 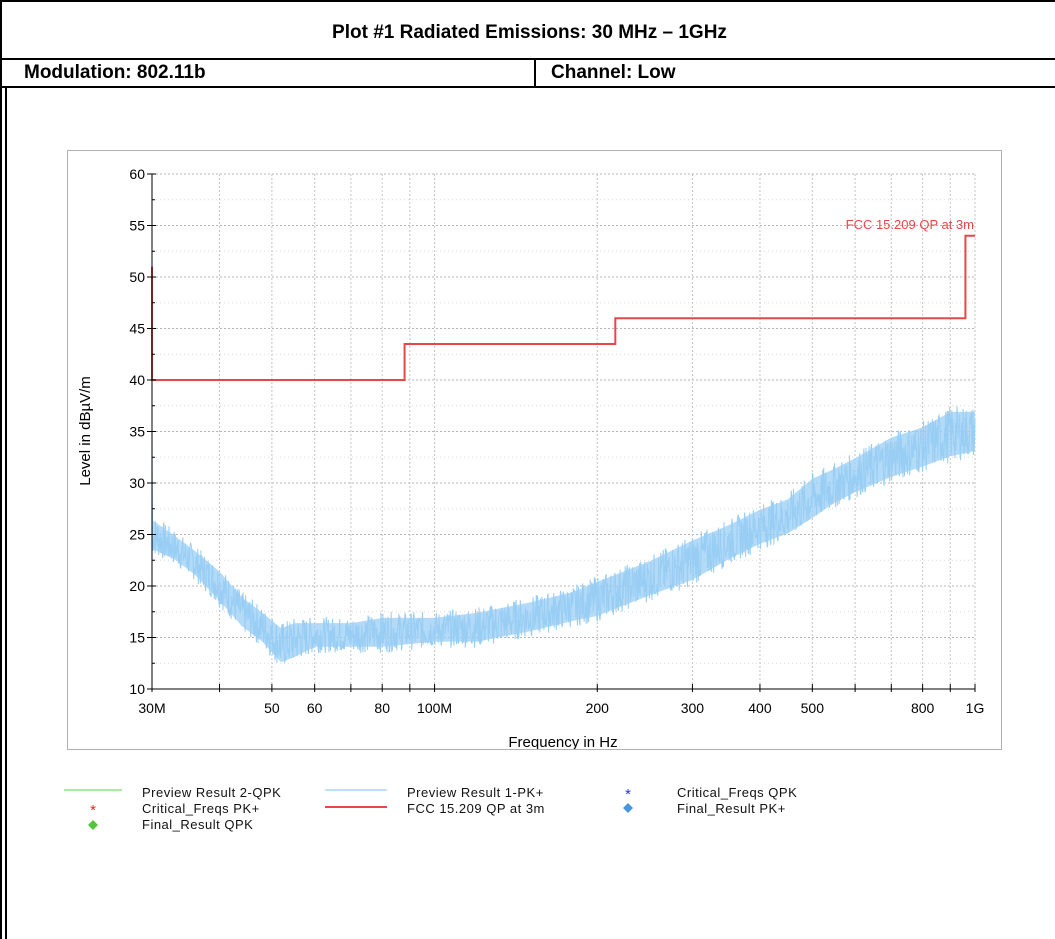 I want to click on y-tick-label: 45, so click(x=137, y=329).